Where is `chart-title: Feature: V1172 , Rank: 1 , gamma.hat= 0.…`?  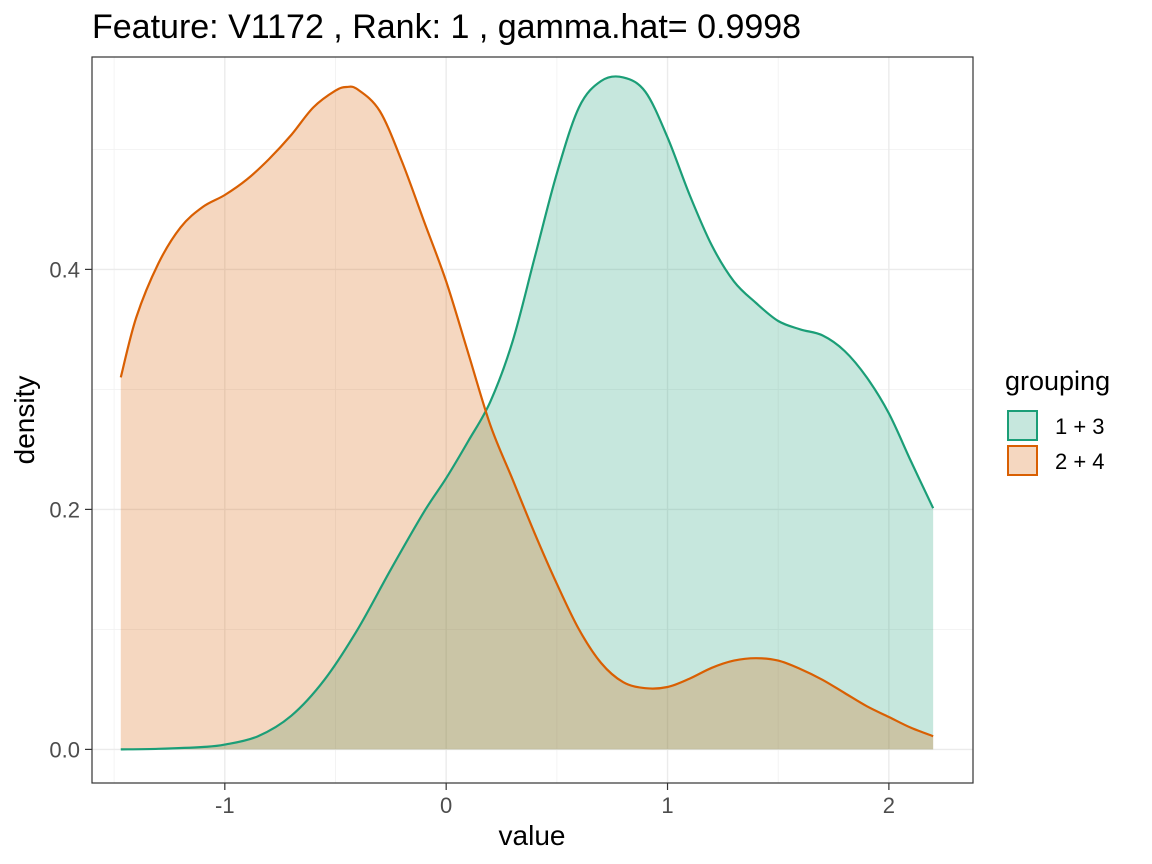 chart-title: Feature: V1172 , Rank: 1 , gamma.hat= 0.… is located at coordinates (446, 27).